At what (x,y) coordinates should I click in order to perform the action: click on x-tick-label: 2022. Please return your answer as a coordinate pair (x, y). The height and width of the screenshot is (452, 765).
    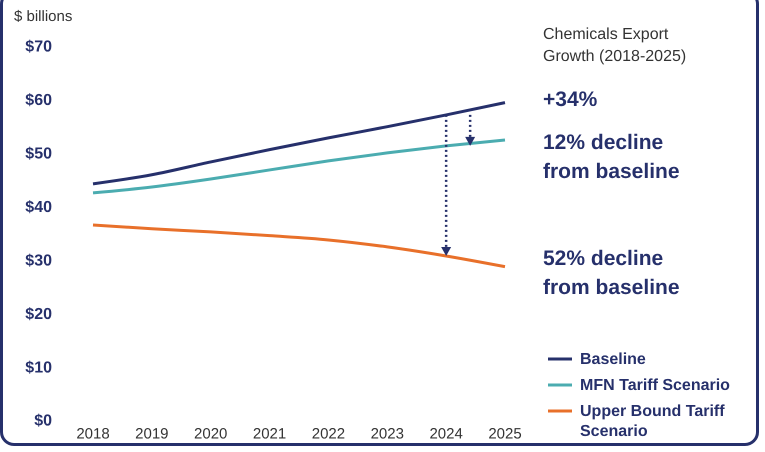
    Looking at the image, I should click on (329, 434).